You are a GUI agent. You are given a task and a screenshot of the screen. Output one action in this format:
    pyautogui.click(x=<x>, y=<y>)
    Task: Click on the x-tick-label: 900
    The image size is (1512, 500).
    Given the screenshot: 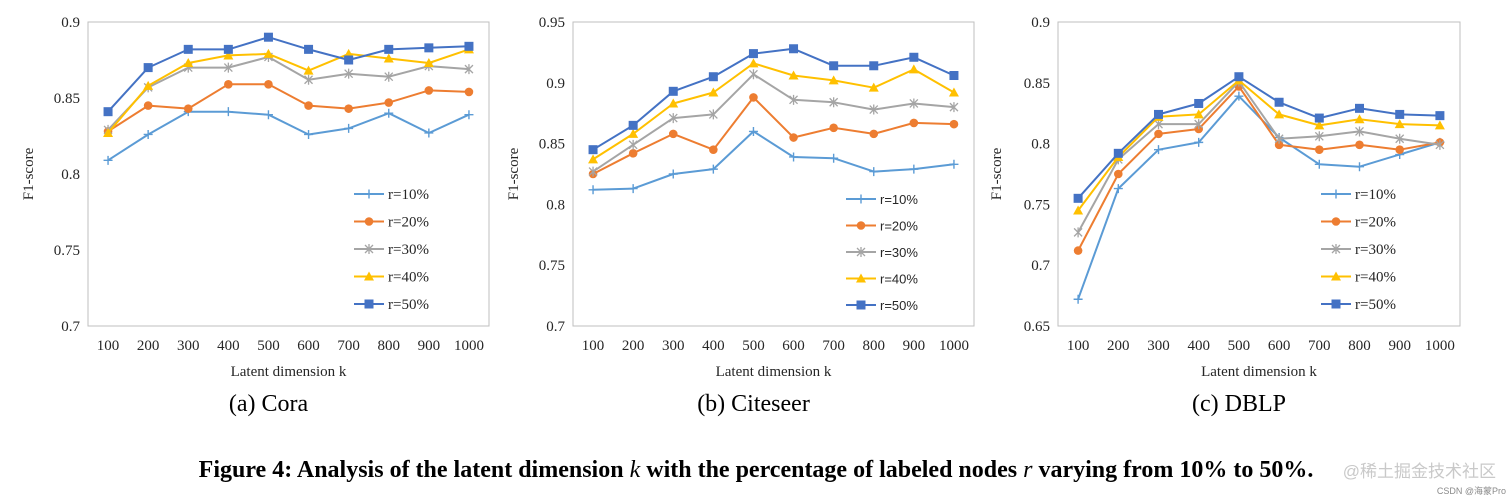 What is the action you would take?
    pyautogui.click(x=429, y=346)
    